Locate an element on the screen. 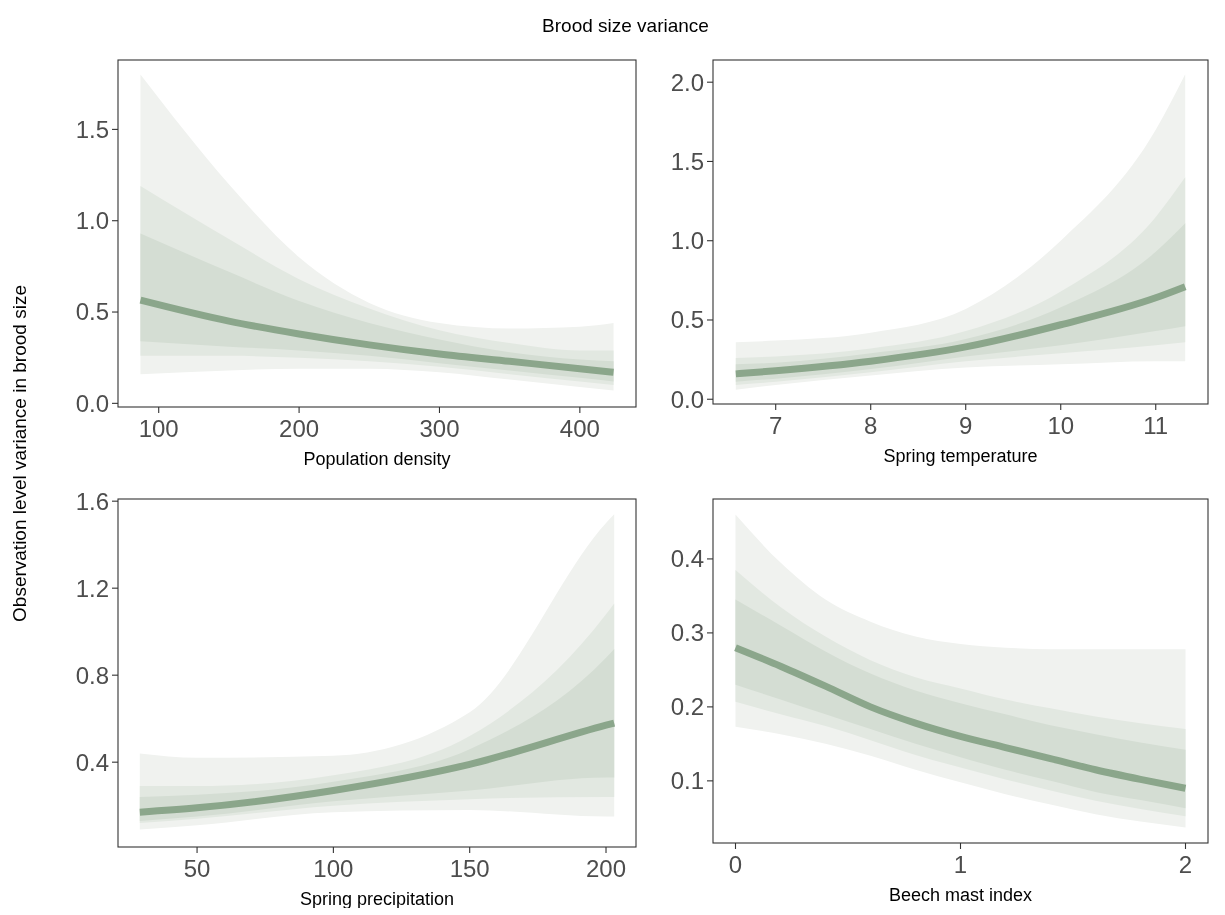 The height and width of the screenshot is (915, 1225). y-tick-label: 1.2 is located at coordinates (92, 588).